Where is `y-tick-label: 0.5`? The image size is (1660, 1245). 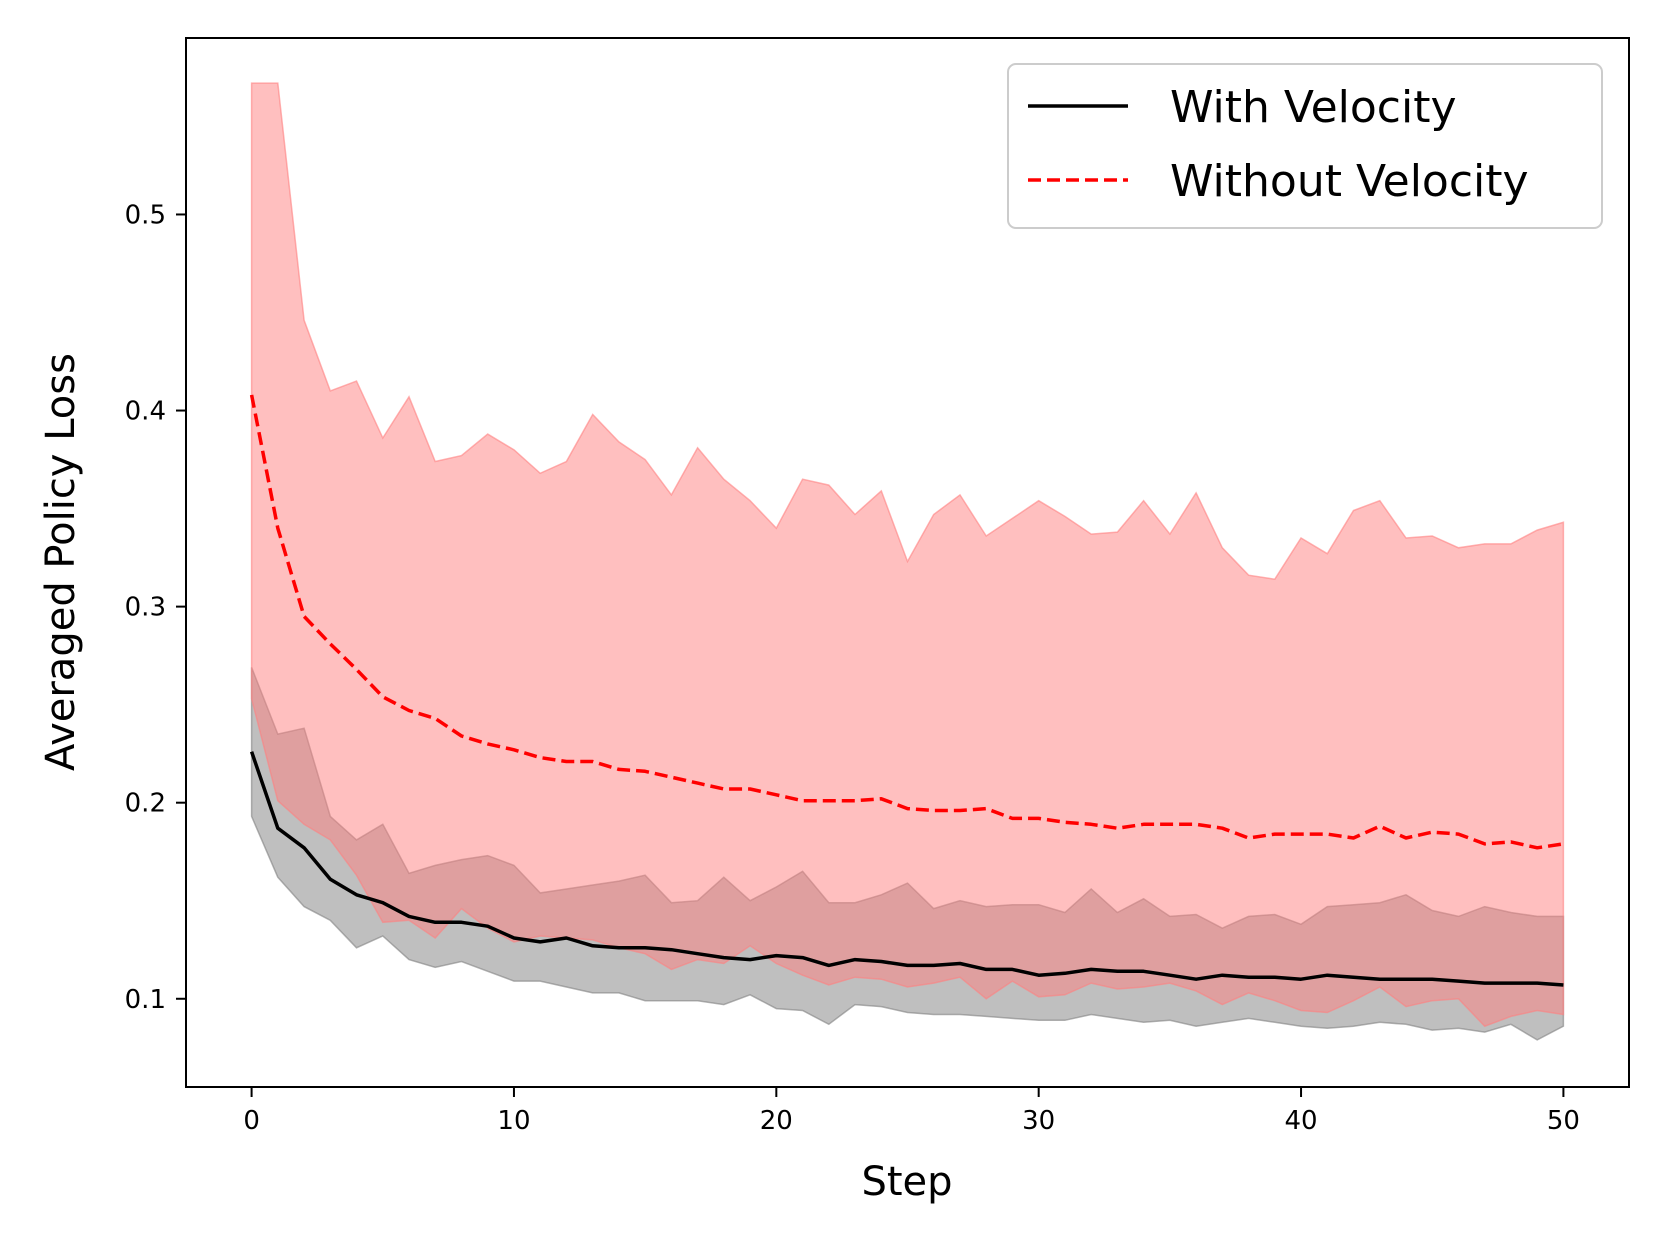 y-tick-label: 0.5 is located at coordinates (145, 215).